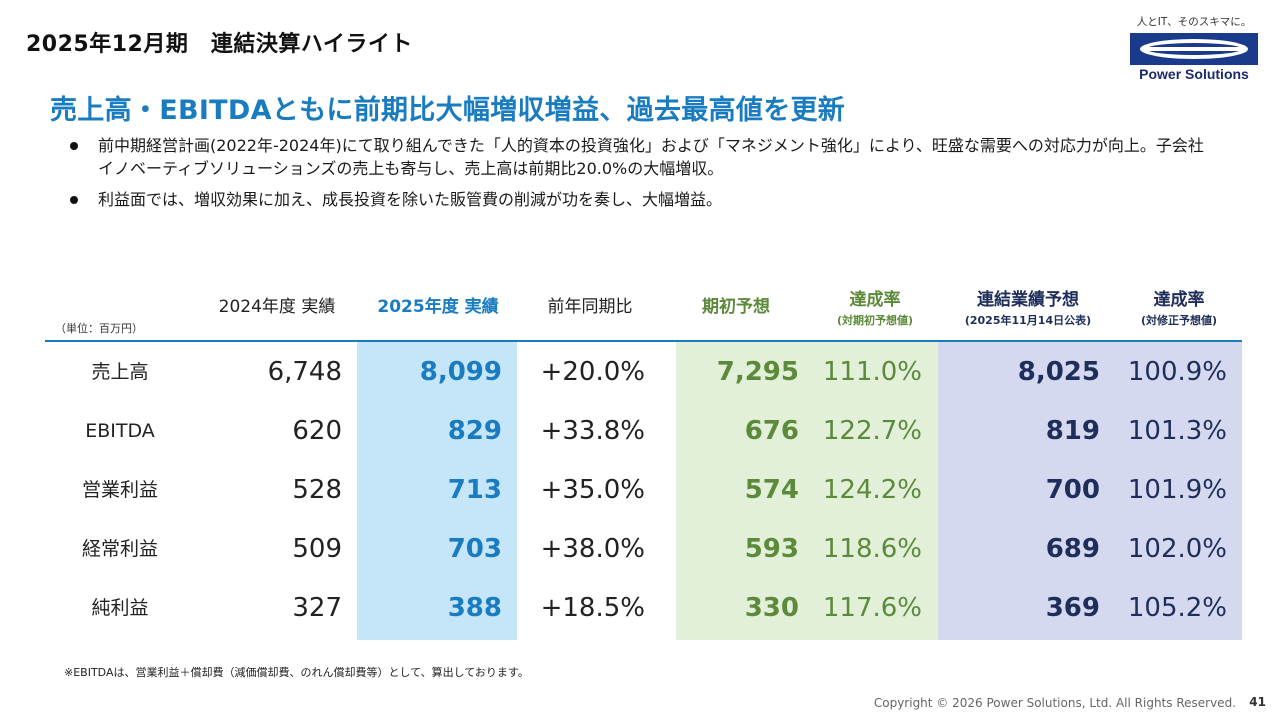 This screenshot has height=720, width=1280. I want to click on initial-forecast-column-bg, so click(807, 491).